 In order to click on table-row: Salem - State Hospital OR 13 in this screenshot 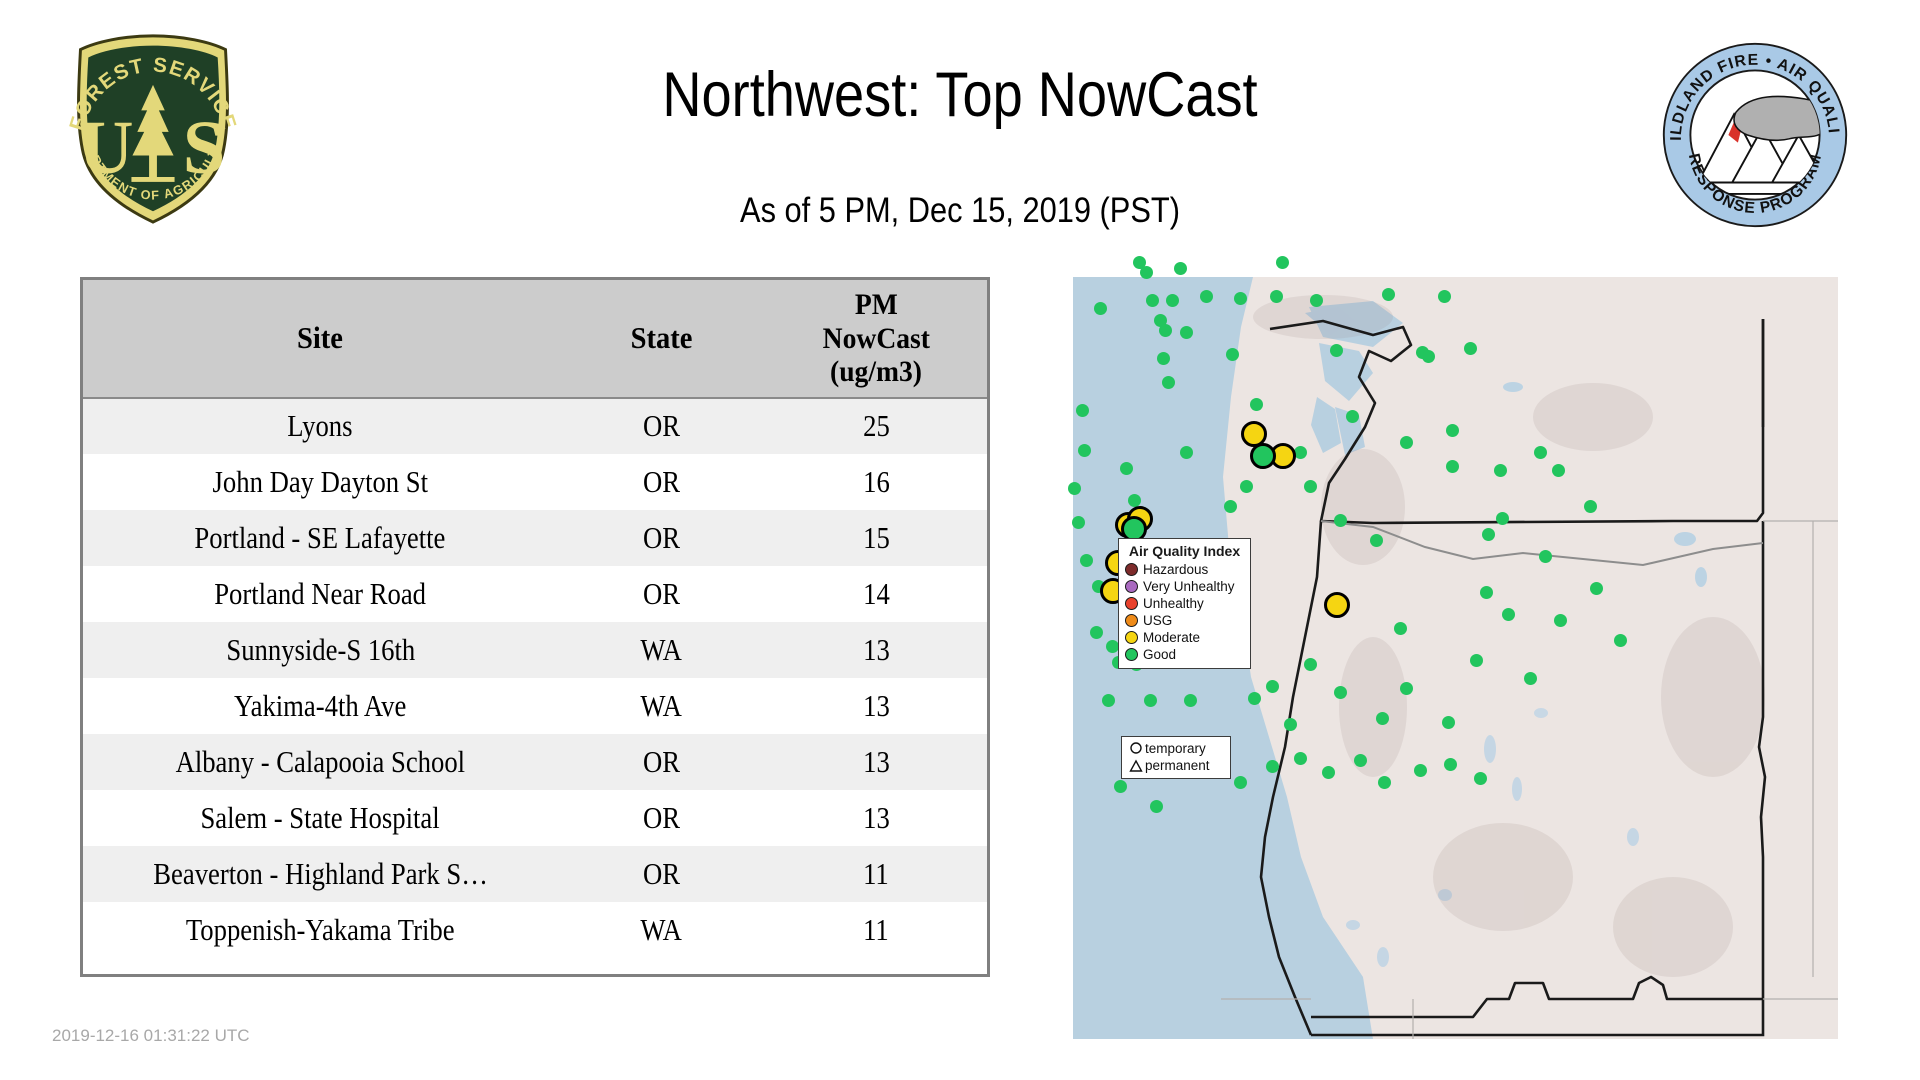, I will do `click(535, 817)`.